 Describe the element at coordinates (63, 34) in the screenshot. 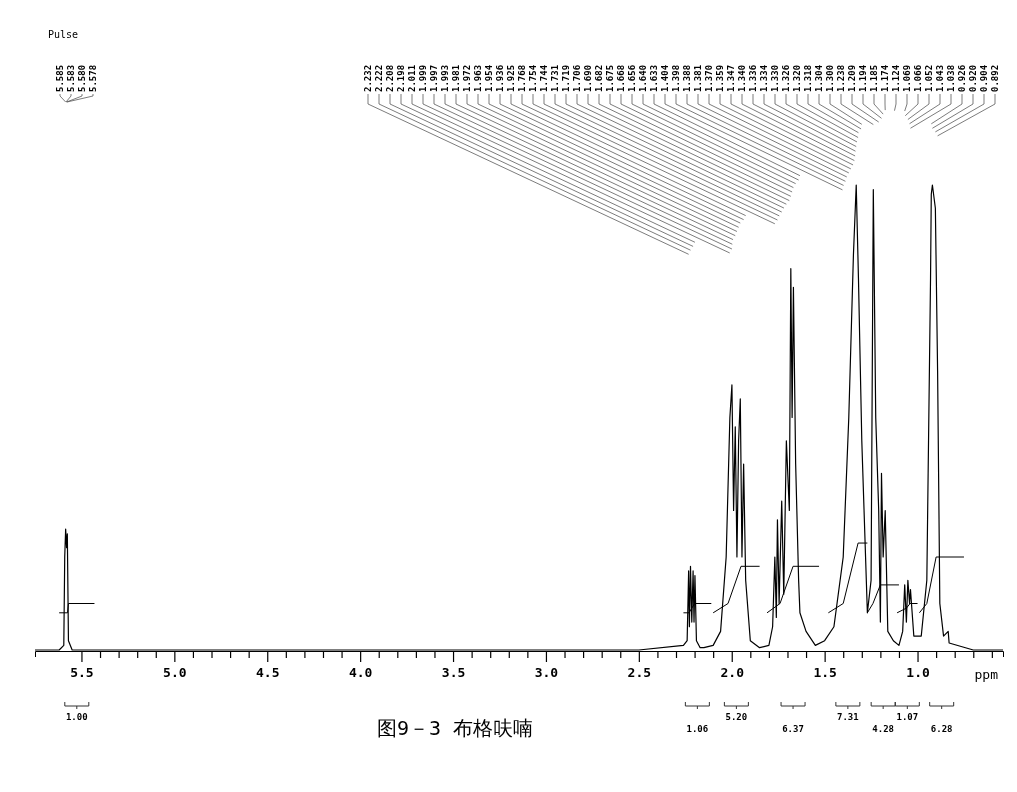

I see `text: Pulse` at that location.